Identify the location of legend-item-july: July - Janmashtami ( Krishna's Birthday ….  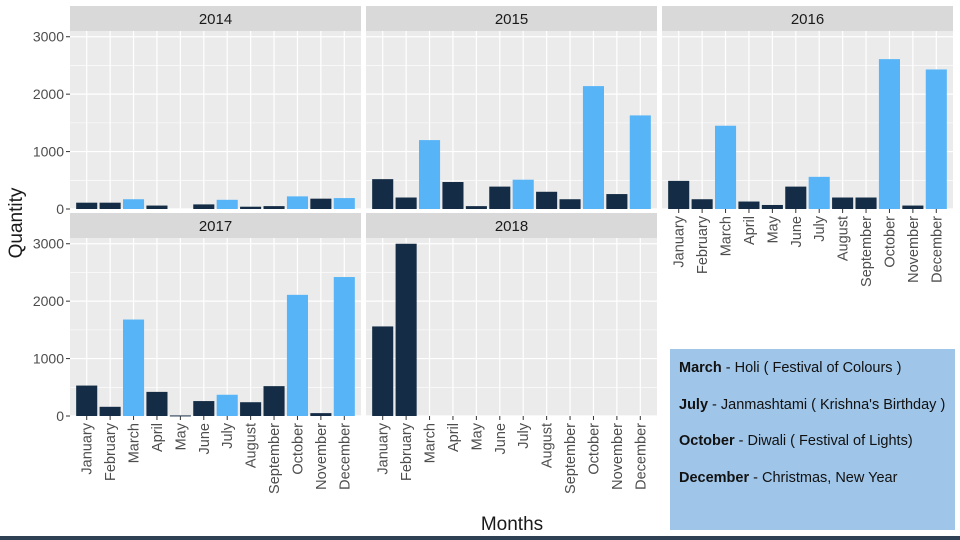
(813, 405).